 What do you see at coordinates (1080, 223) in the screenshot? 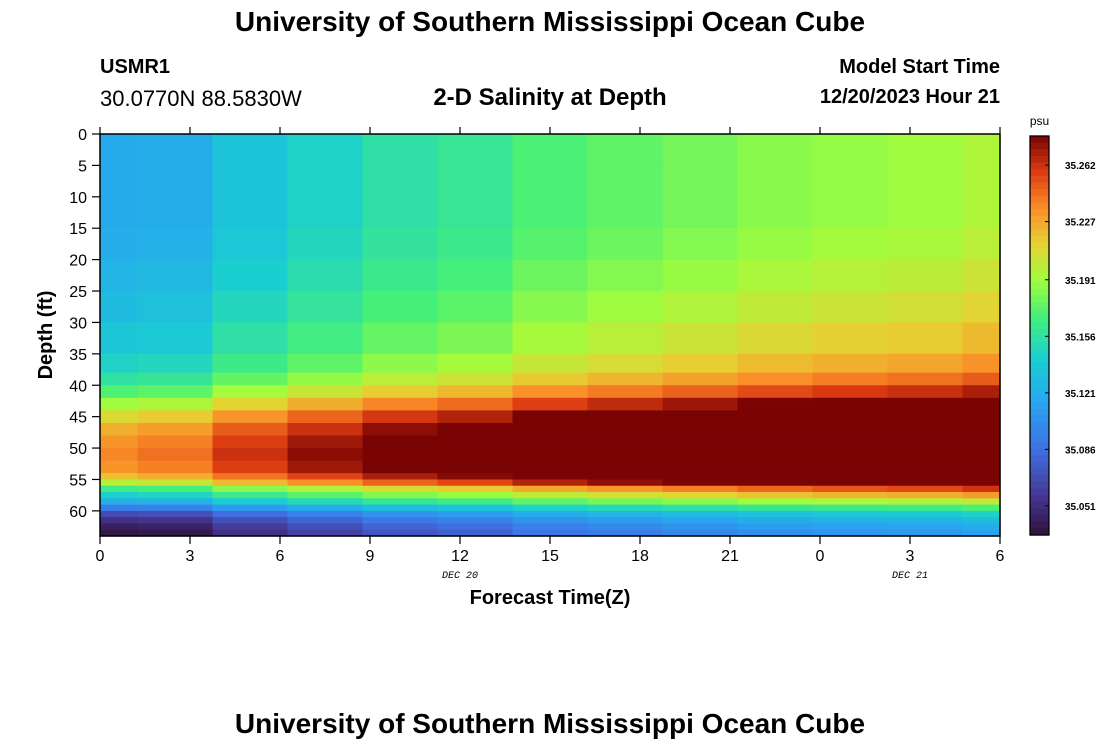
I see `colorbar-tick-label: 35.227` at bounding box center [1080, 223].